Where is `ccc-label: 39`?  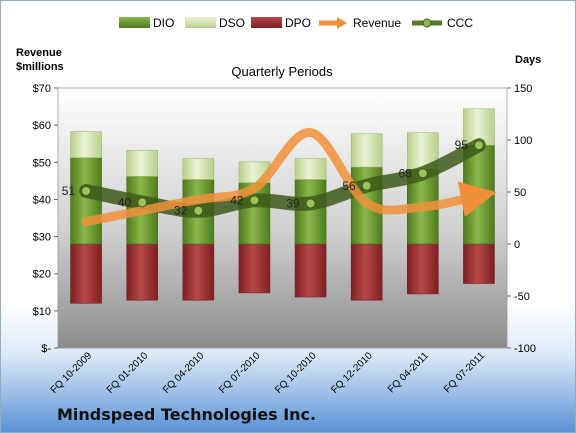 ccc-label: 39 is located at coordinates (293, 203).